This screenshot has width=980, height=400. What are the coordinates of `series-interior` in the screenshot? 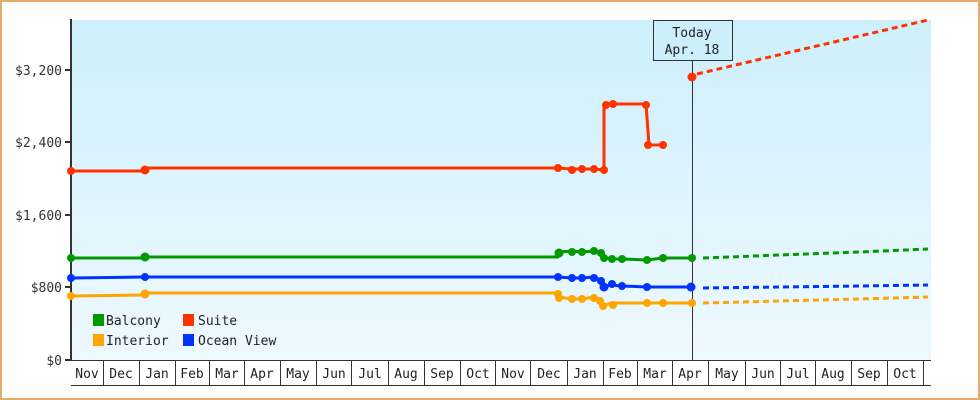 It's located at (498, 299).